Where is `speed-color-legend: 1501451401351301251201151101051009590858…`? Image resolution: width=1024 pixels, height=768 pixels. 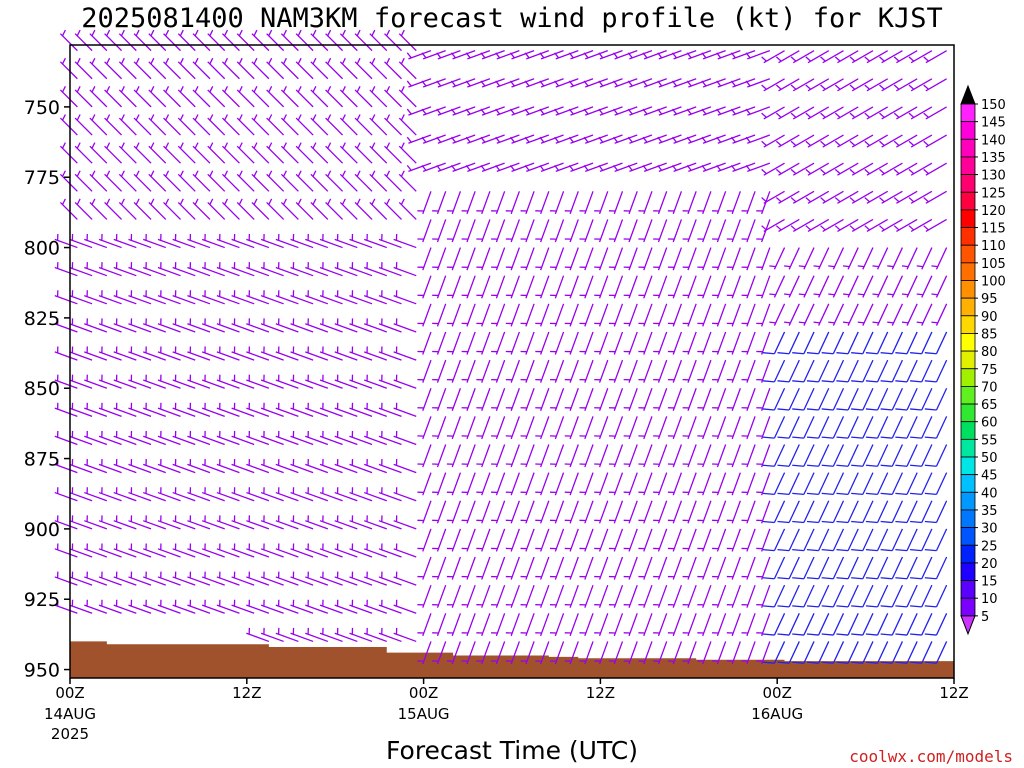 speed-color-legend: 1501451401351301251201151101051009590858… is located at coordinates (983, 360).